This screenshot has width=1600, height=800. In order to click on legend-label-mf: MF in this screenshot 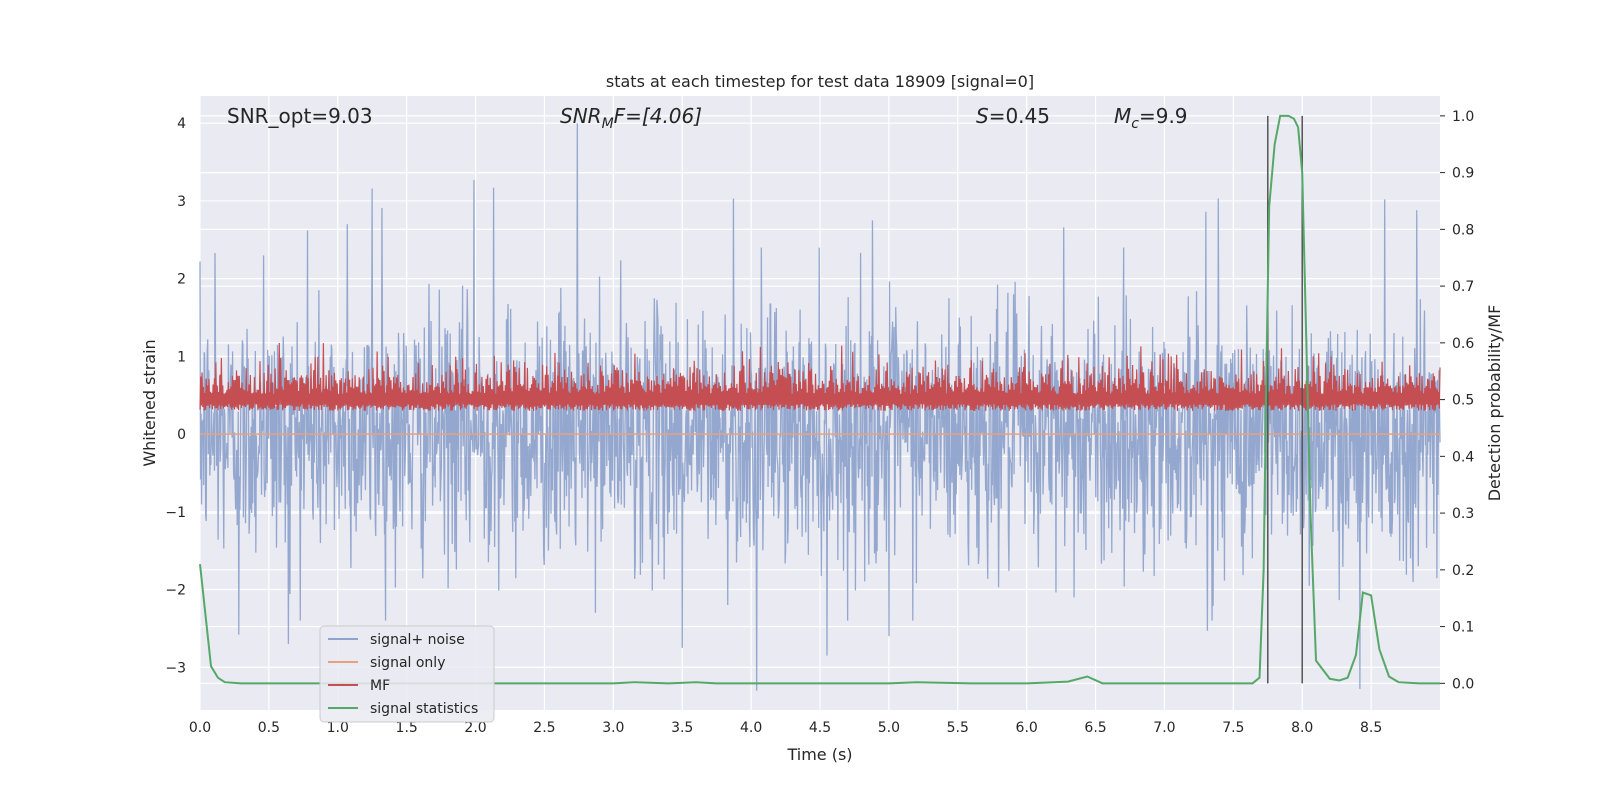, I will do `click(380, 686)`.